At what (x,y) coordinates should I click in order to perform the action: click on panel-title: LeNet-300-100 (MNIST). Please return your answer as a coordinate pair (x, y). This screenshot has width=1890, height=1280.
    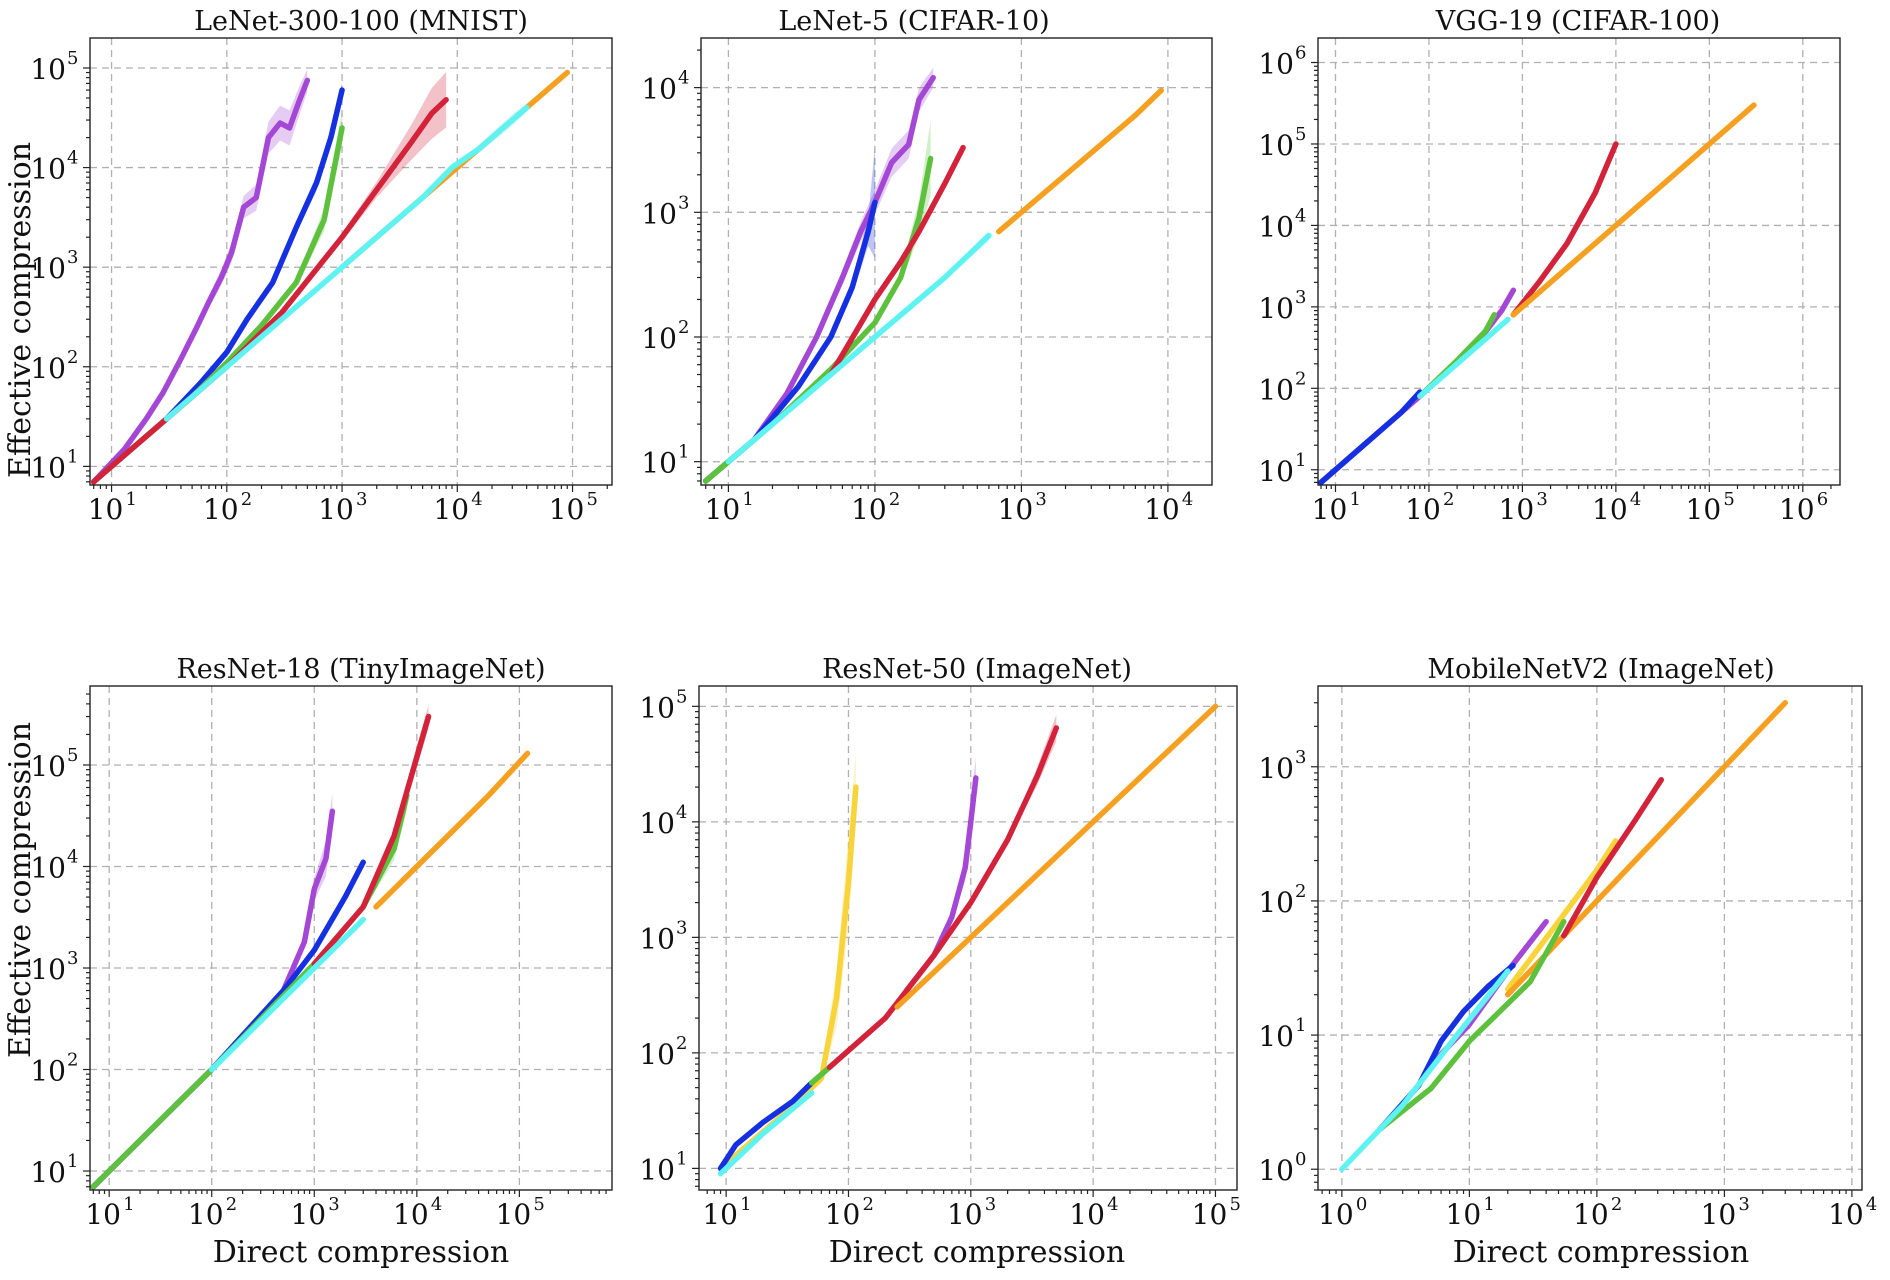
    Looking at the image, I should click on (361, 21).